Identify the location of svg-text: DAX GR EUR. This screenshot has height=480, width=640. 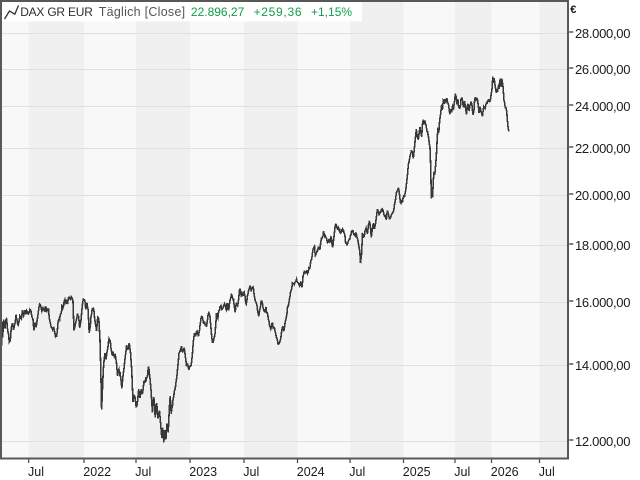
(56, 12).